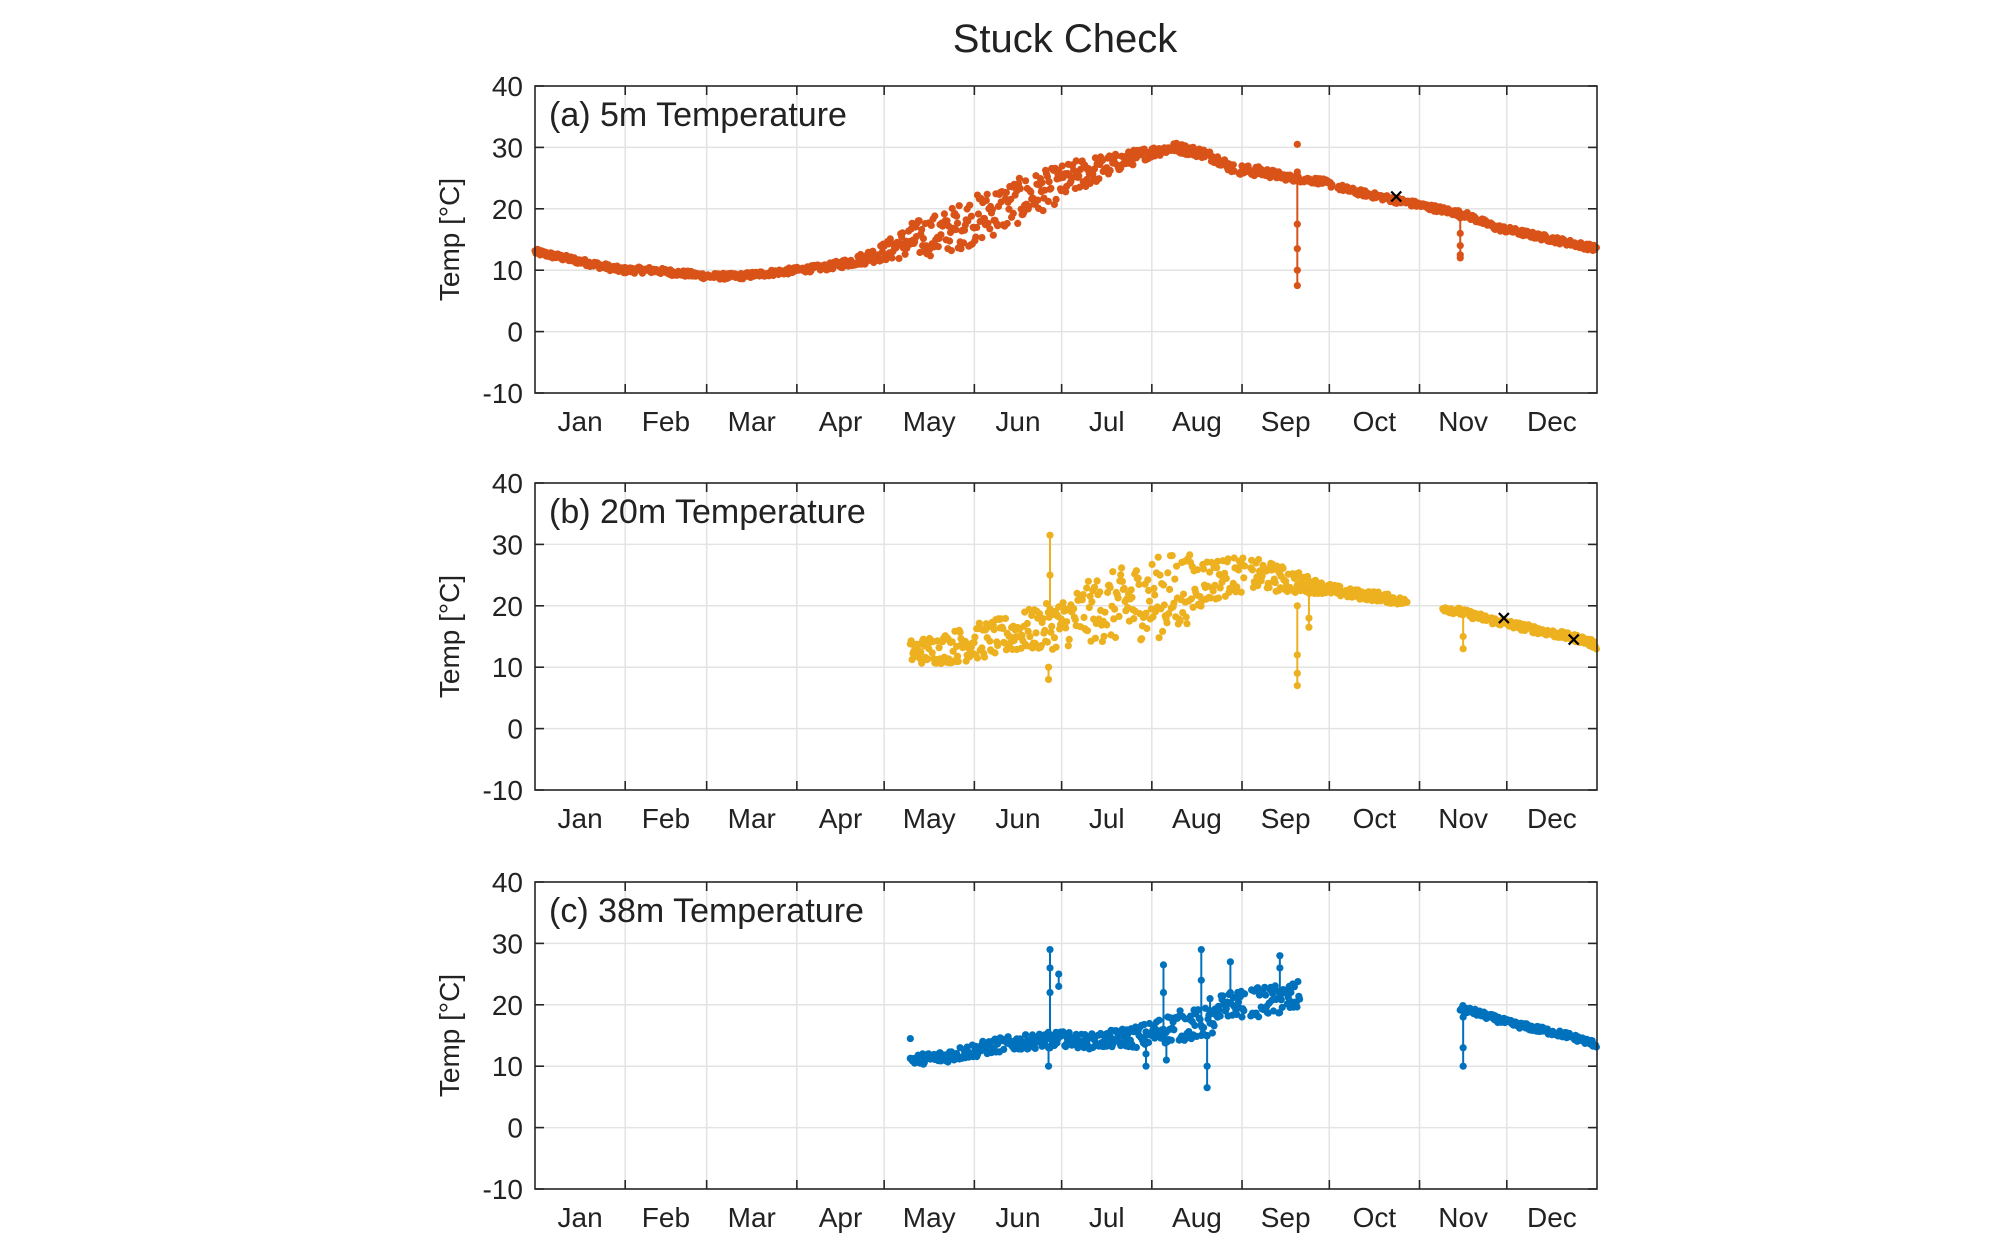 The width and height of the screenshot is (2008, 1249). I want to click on axes-box, so click(1066, 1035).